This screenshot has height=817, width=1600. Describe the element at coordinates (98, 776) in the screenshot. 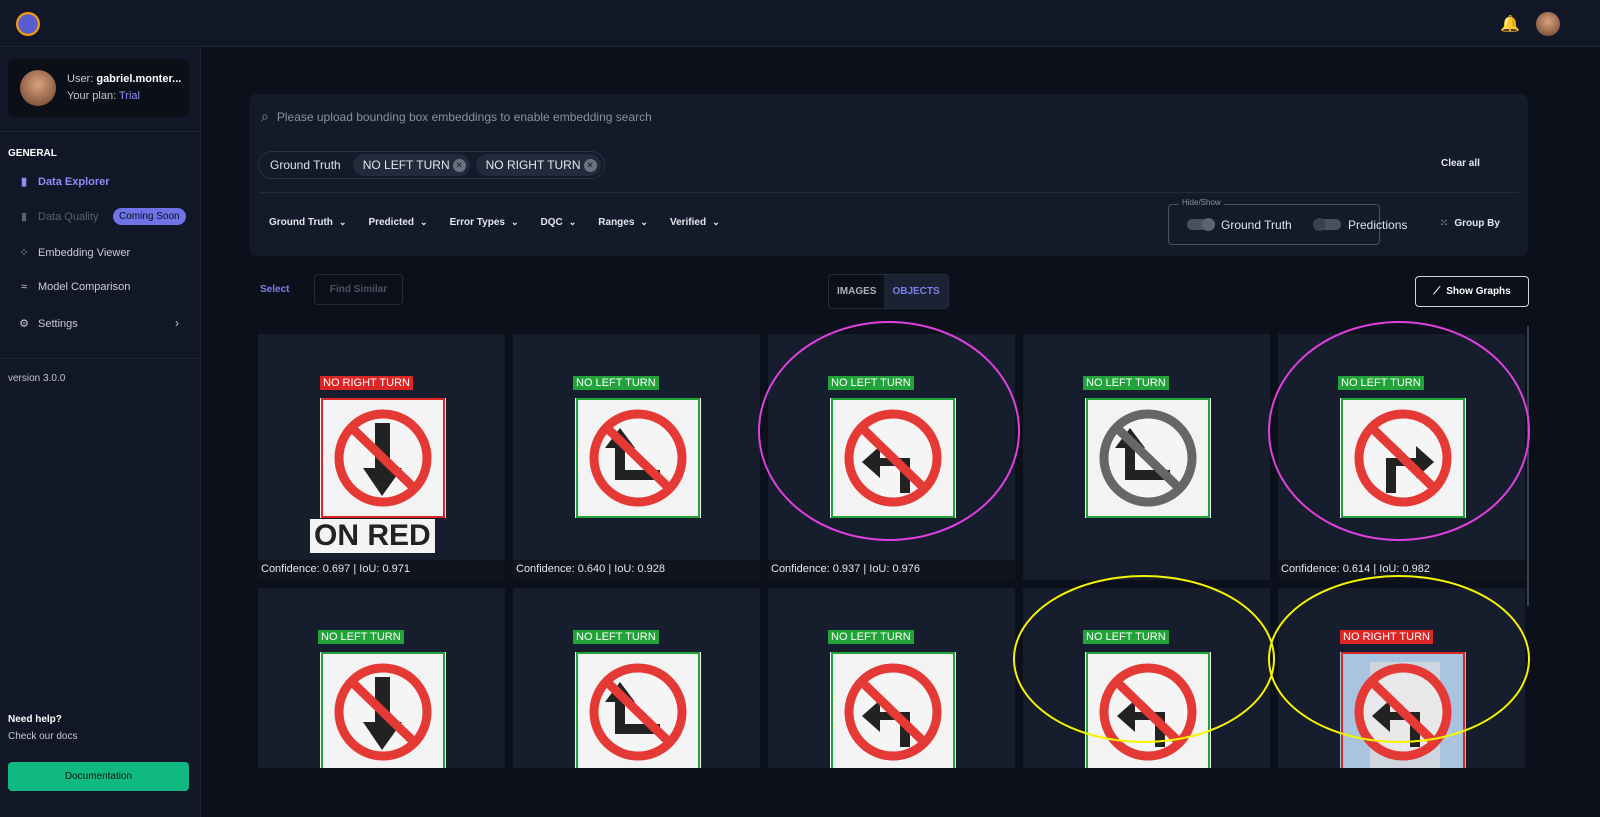

I see `documentation-button: Documentation` at that location.